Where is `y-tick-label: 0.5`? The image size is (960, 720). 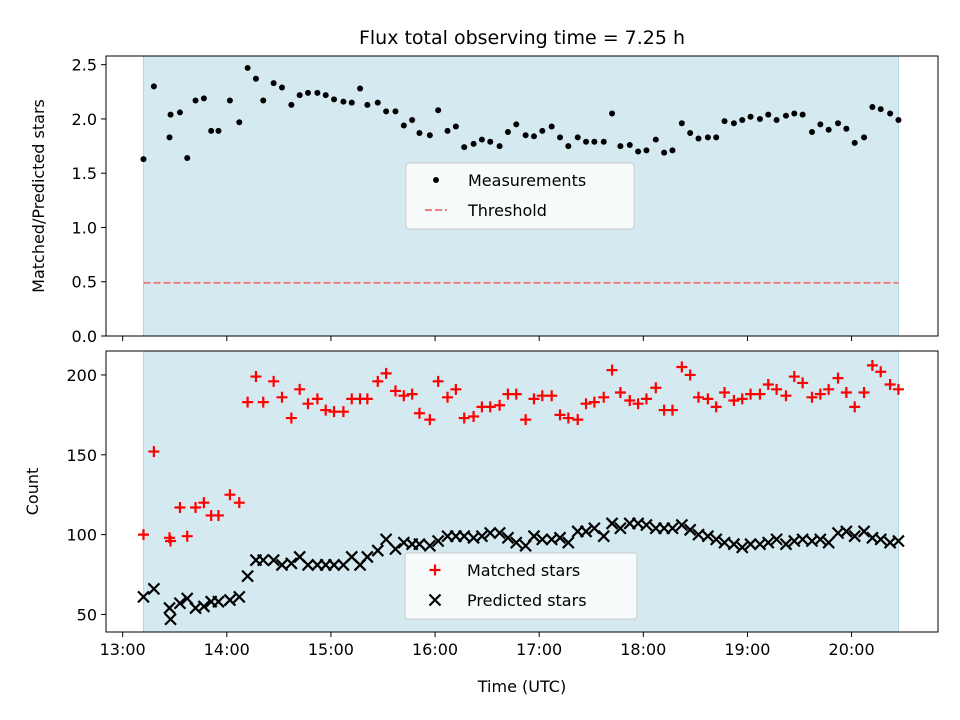
y-tick-label: 0.5 is located at coordinates (84, 282).